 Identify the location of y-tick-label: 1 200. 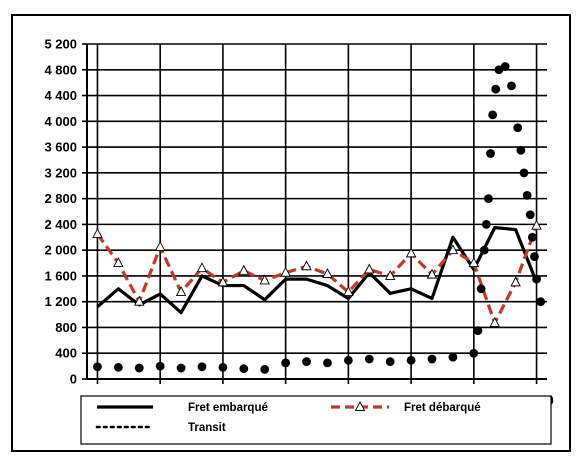
(60, 301).